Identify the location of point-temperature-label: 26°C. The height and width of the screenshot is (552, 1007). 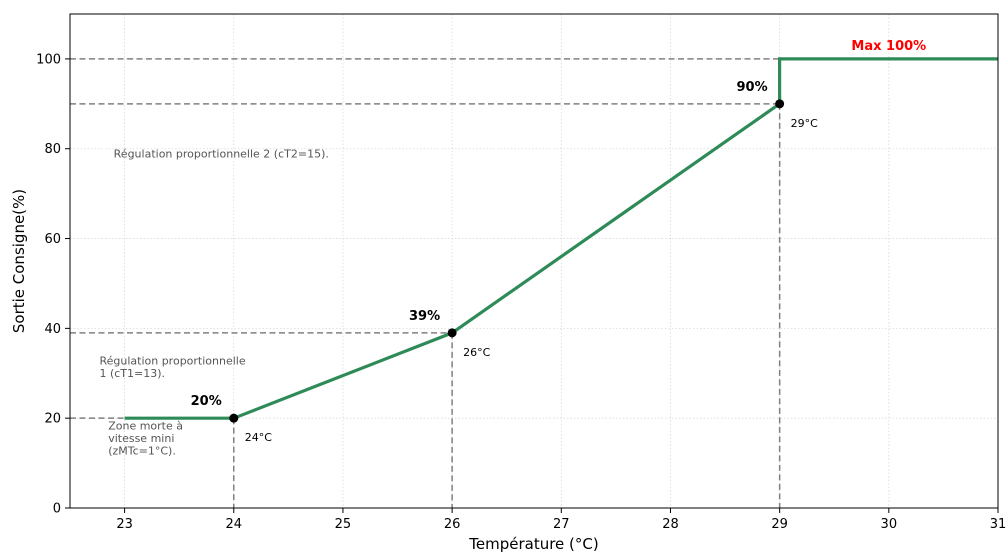
(476, 352).